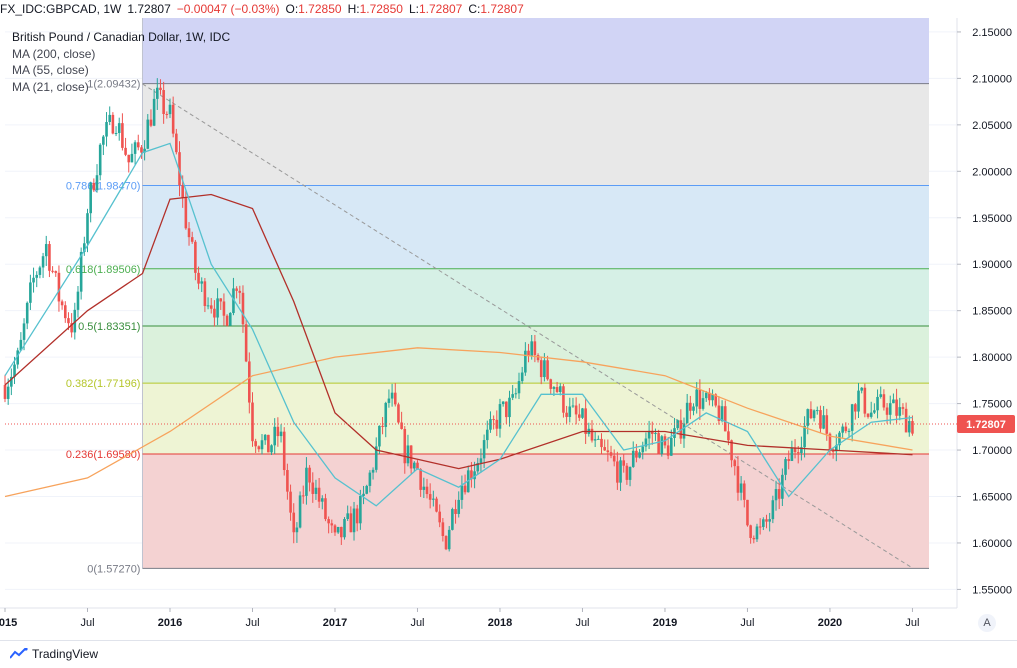  I want to click on y-tick-label-3: 2.00000, so click(992, 172).